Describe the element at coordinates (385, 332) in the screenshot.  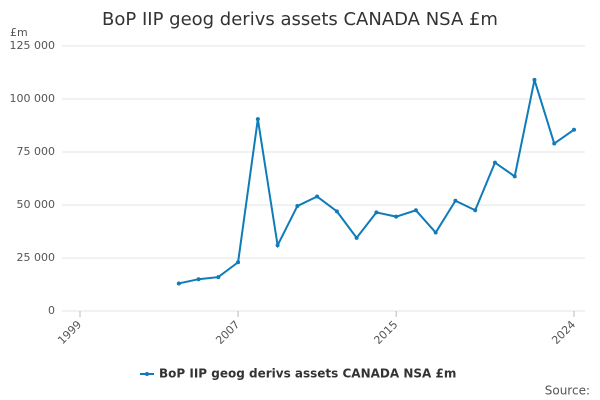
I see `x-tick-label: 2015` at that location.